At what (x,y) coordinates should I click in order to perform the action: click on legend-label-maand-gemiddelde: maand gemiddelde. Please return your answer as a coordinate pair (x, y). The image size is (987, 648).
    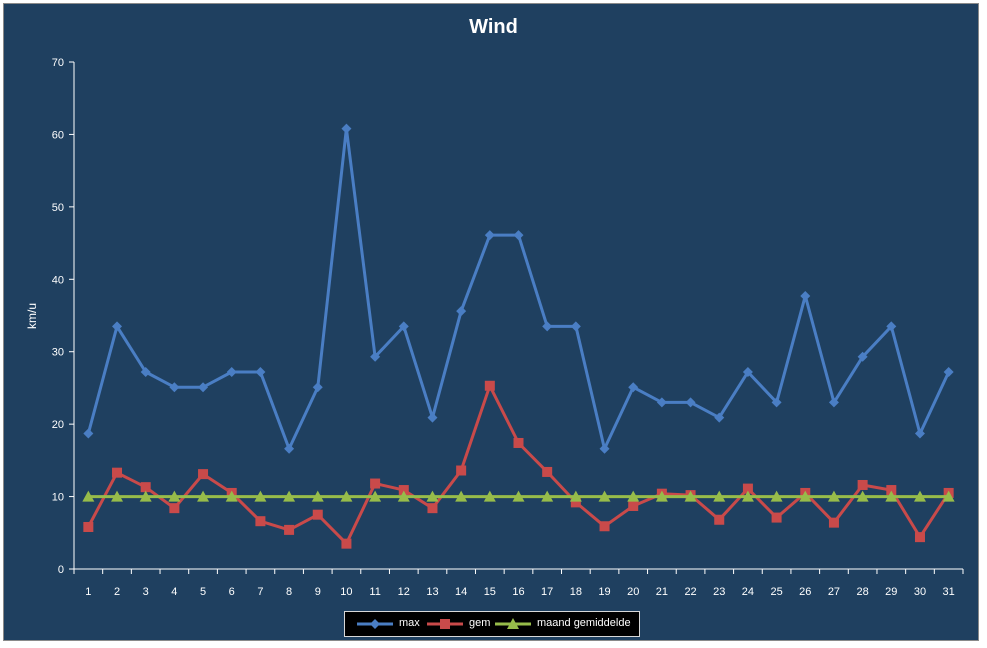
    Looking at the image, I should click on (584, 623).